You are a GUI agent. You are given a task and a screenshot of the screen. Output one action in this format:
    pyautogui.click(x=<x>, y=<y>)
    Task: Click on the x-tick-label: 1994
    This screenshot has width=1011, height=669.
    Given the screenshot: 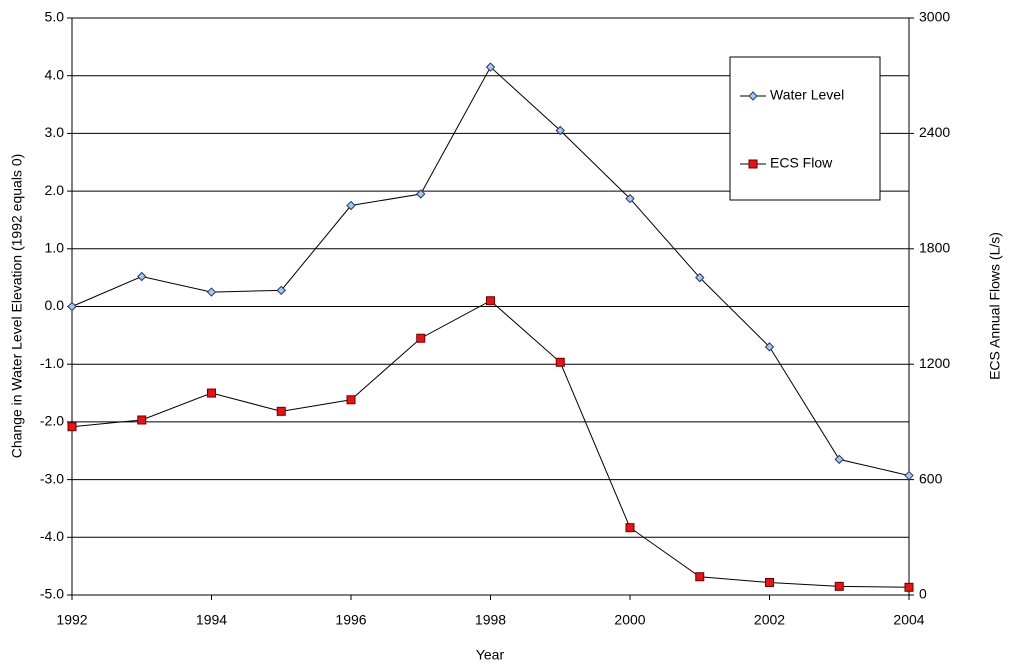 What is the action you would take?
    pyautogui.click(x=211, y=620)
    